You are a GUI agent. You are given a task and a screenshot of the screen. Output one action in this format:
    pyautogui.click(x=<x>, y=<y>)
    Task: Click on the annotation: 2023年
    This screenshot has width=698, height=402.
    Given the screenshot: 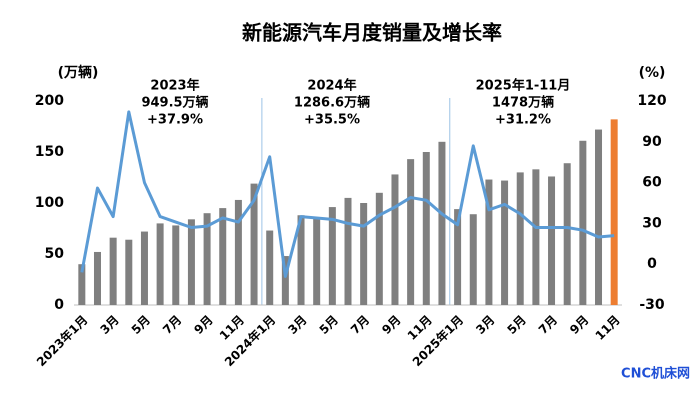 What is the action you would take?
    pyautogui.click(x=174, y=86)
    